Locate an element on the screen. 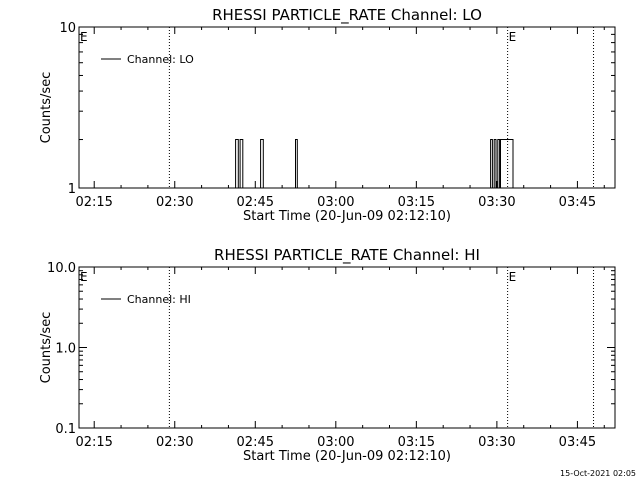 The image size is (640, 480). footer-timestamp: 15-Oct-2021 02:05 is located at coordinates (598, 473).